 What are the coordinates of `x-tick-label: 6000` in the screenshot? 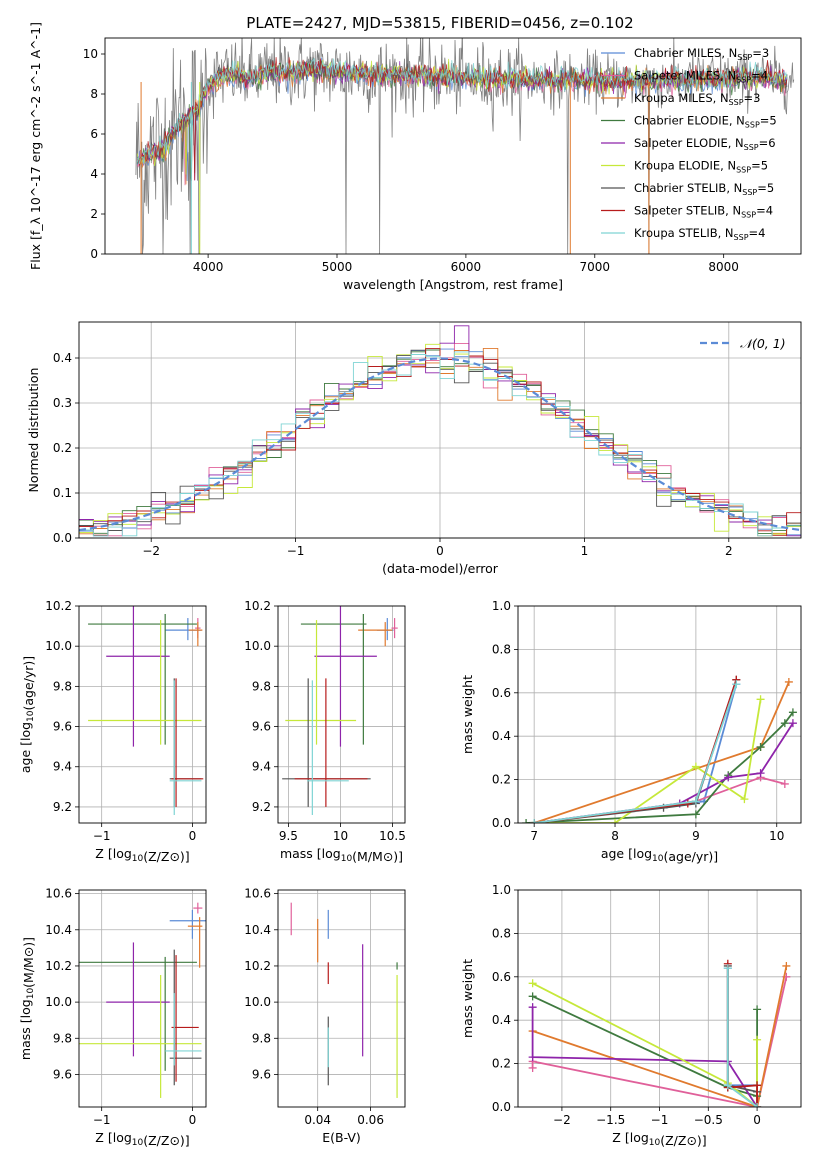 It's located at (466, 267).